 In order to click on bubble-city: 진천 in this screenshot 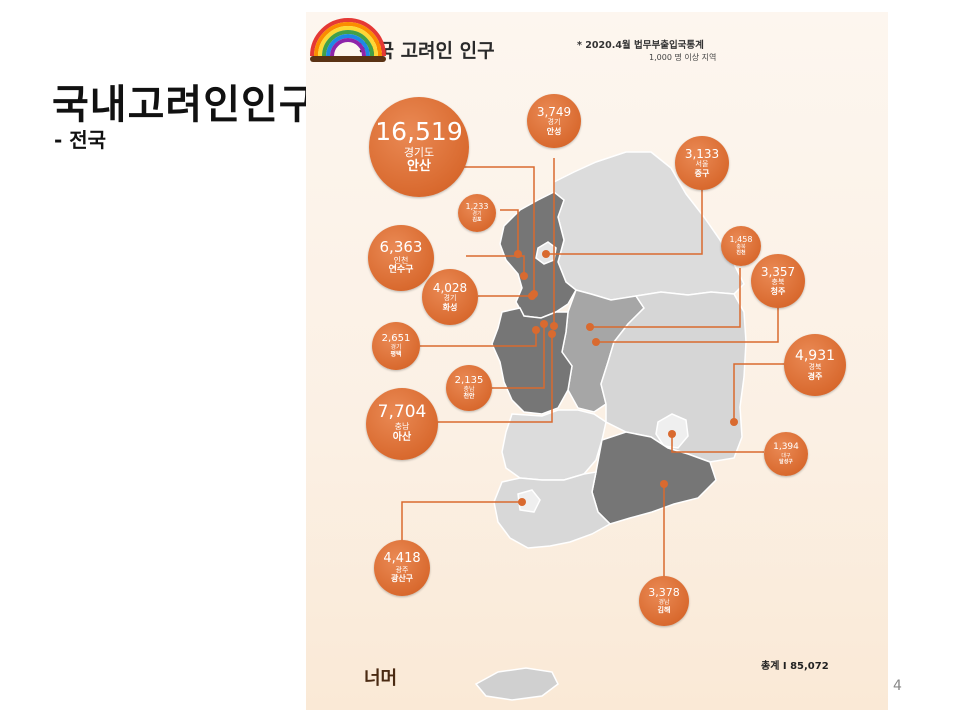, I will do `click(741, 253)`.